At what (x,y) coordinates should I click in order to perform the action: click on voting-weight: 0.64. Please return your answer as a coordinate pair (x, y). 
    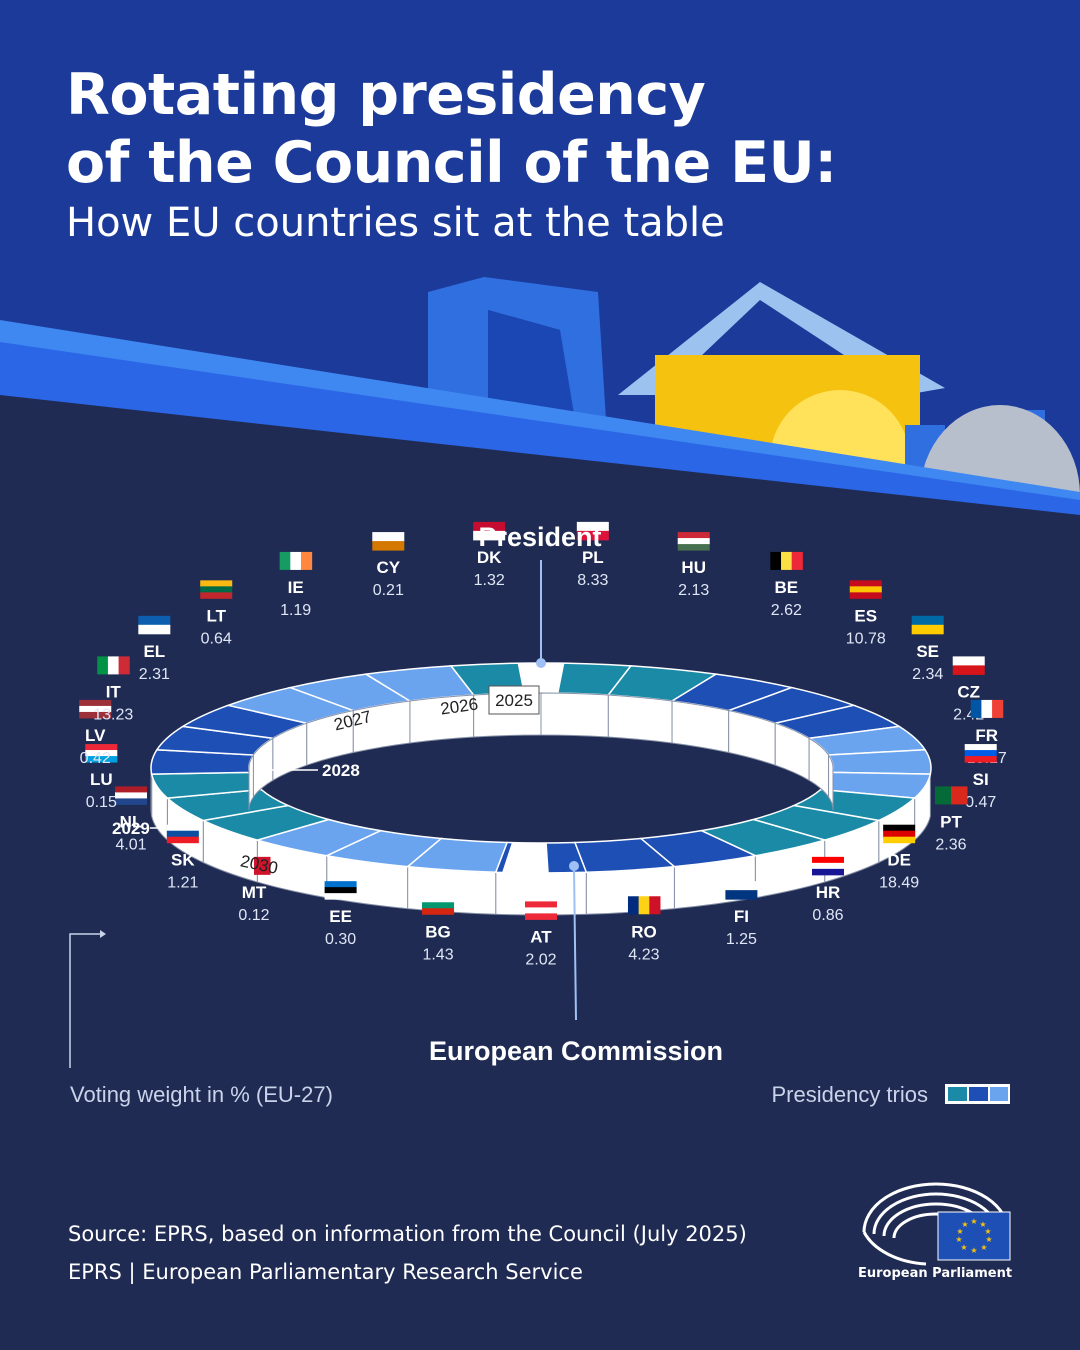
    Looking at the image, I should click on (216, 638).